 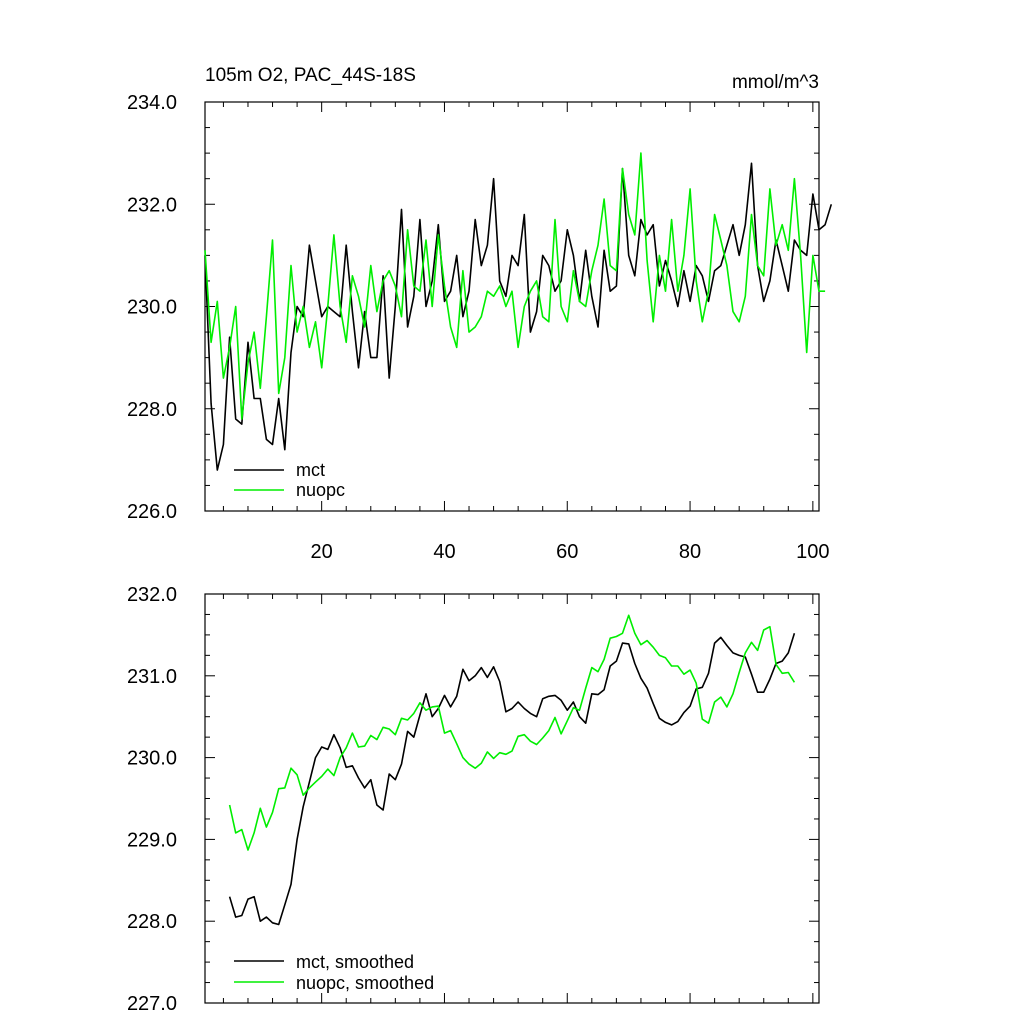 What do you see at coordinates (322, 552) in the screenshot?
I see `x-tick-label: 20` at bounding box center [322, 552].